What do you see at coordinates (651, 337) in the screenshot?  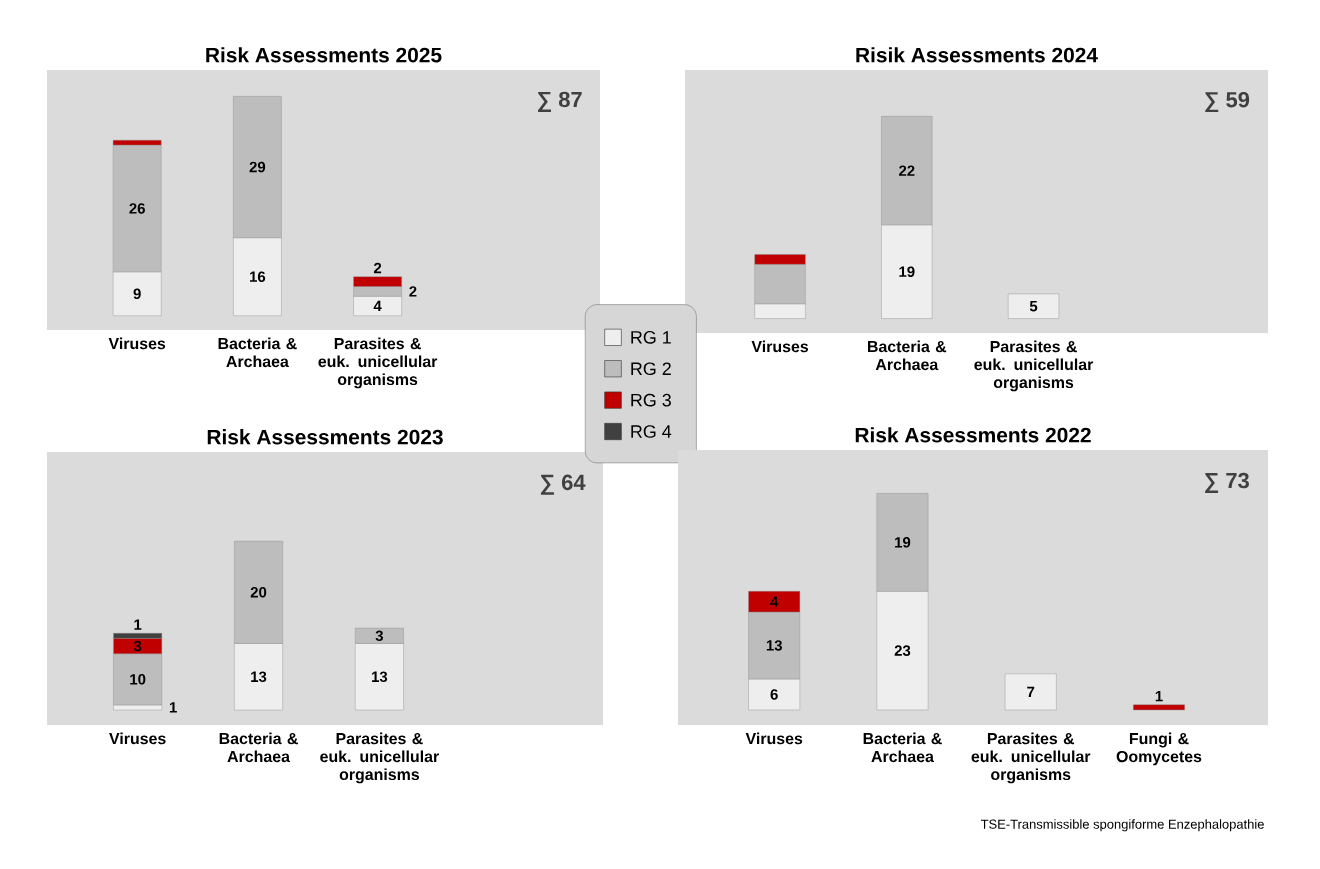 I see `legend-label: RG 1` at bounding box center [651, 337].